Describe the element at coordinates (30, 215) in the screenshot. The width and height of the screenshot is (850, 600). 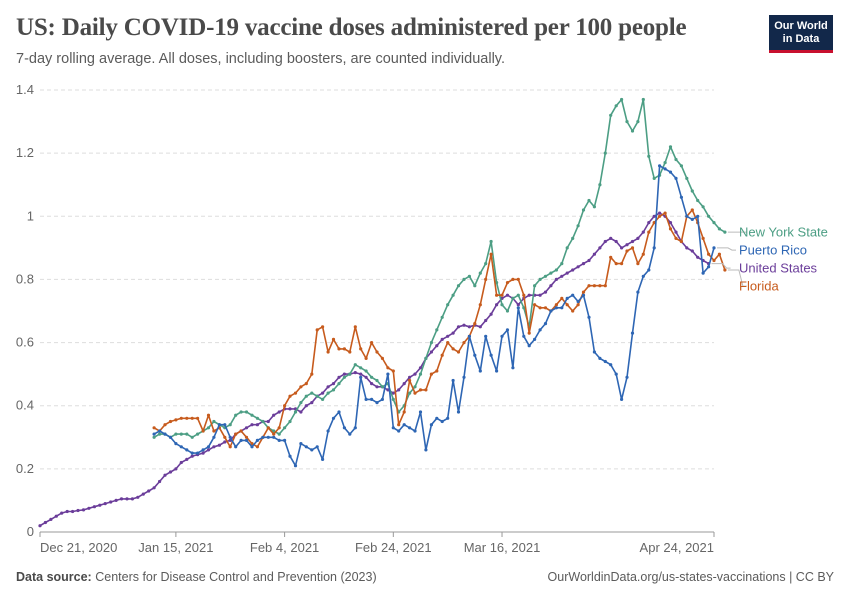
I see `y-tick-label: 1` at that location.